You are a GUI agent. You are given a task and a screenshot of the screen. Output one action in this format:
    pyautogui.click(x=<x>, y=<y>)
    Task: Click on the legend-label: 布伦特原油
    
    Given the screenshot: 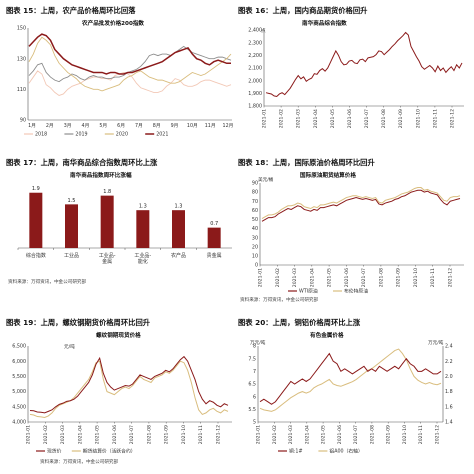 What is the action you would take?
    pyautogui.click(x=356, y=291)
    